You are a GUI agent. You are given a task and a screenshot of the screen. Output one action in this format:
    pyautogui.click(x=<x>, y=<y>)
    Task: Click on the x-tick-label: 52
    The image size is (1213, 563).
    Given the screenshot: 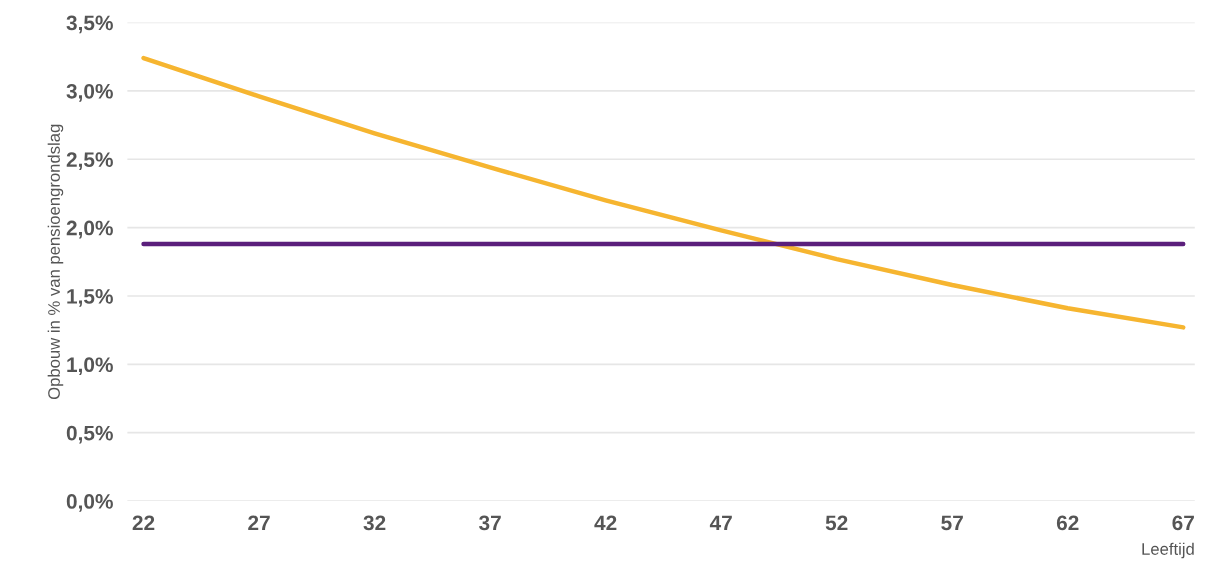 What is the action you would take?
    pyautogui.click(x=836, y=523)
    